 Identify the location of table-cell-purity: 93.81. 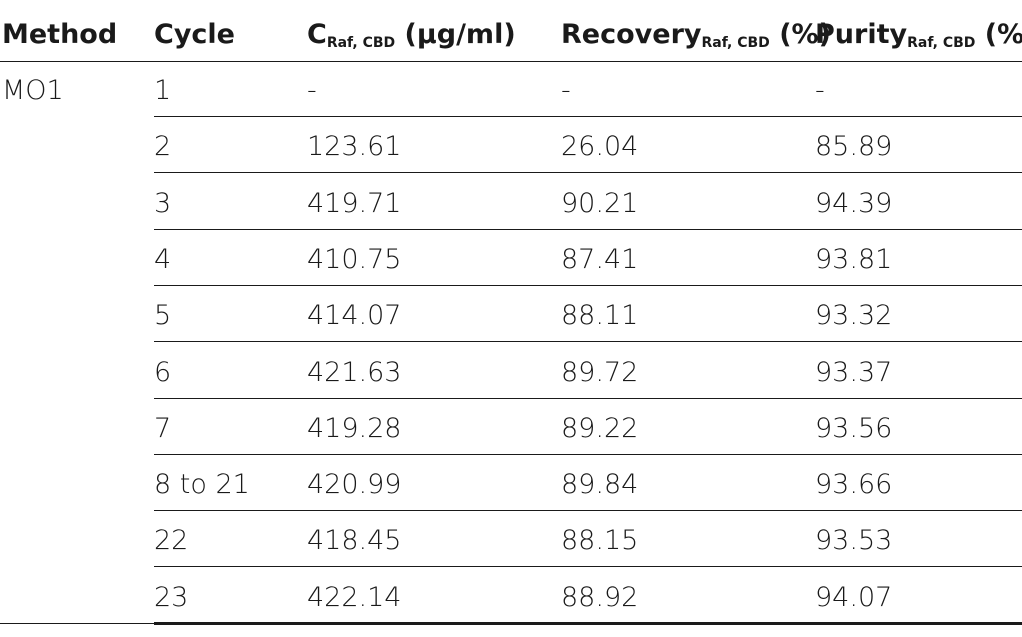
(854, 259).